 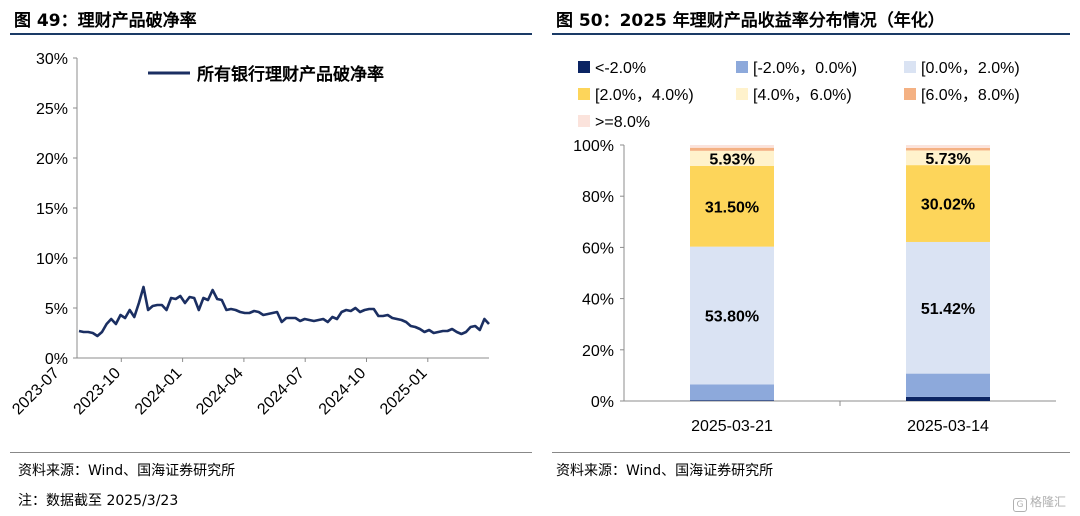 I want to click on x-tick-label: 2024-07, so click(x=281, y=392).